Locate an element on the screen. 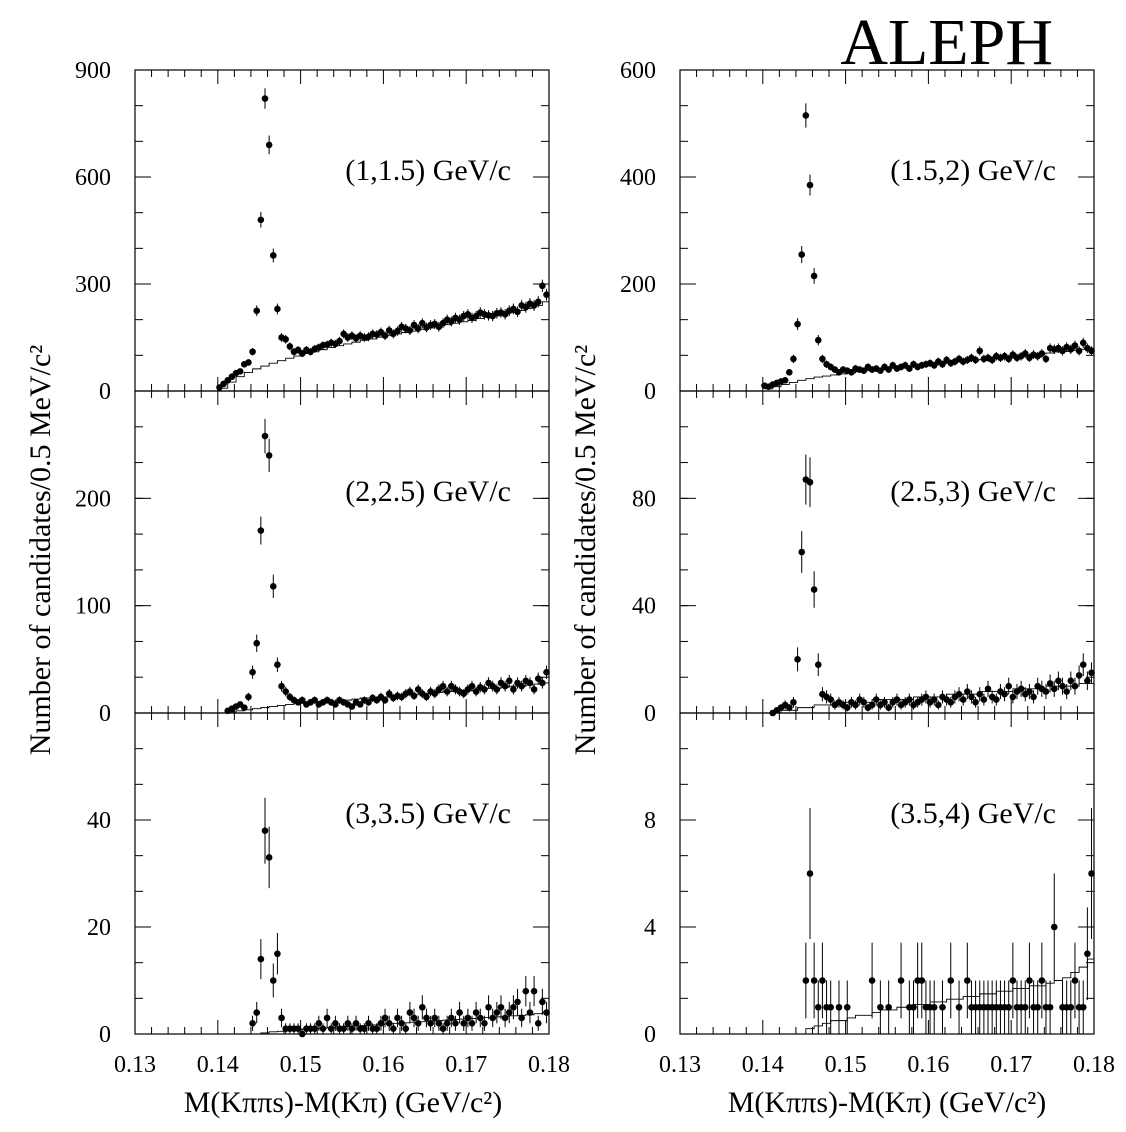  panel-label: (3.5,4) GeV/c is located at coordinates (973, 813).